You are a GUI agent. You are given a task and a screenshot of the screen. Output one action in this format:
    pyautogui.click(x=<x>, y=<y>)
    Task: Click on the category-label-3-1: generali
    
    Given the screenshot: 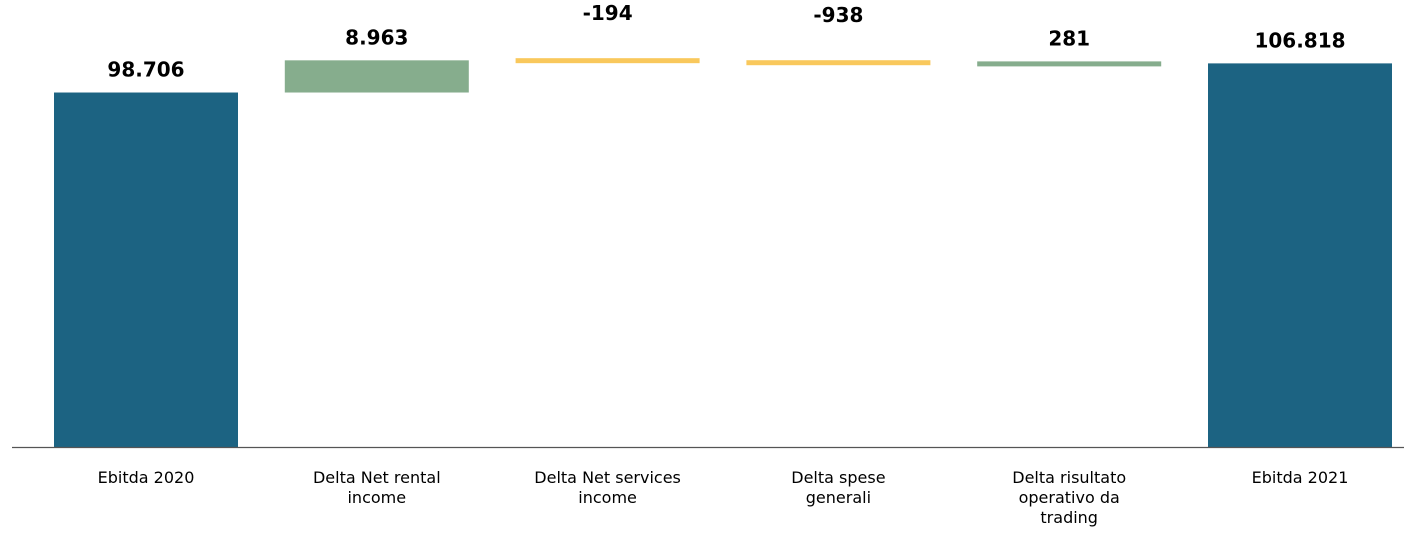 What is the action you would take?
    pyautogui.click(x=838, y=497)
    